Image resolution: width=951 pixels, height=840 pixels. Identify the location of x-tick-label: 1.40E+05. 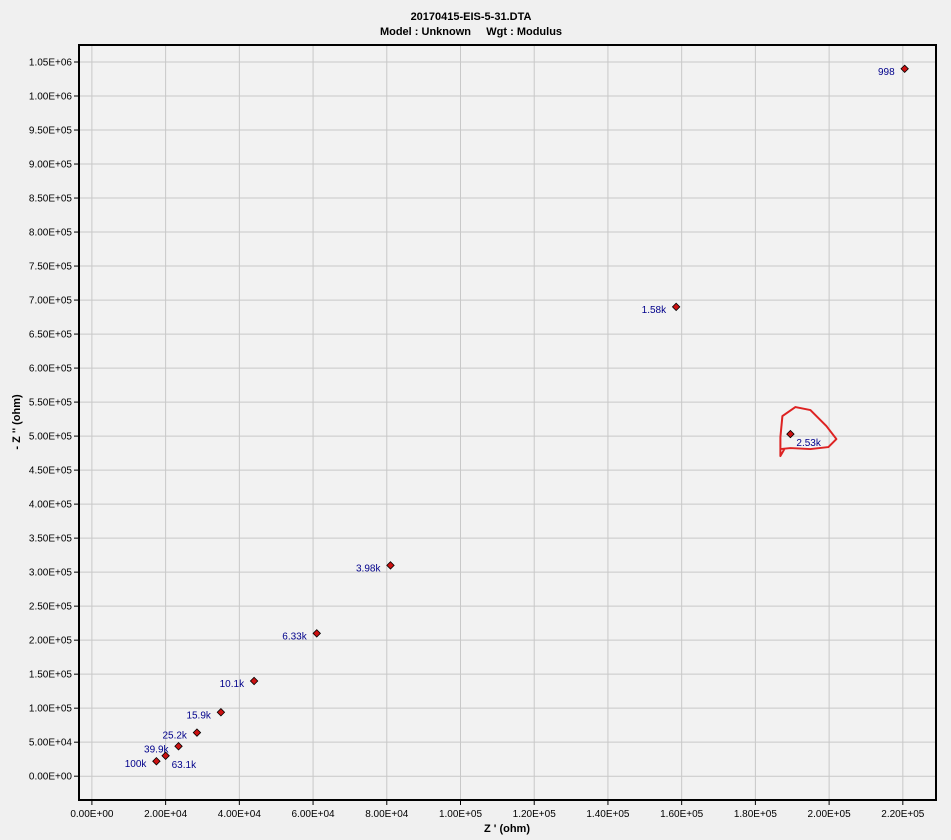
(608, 814).